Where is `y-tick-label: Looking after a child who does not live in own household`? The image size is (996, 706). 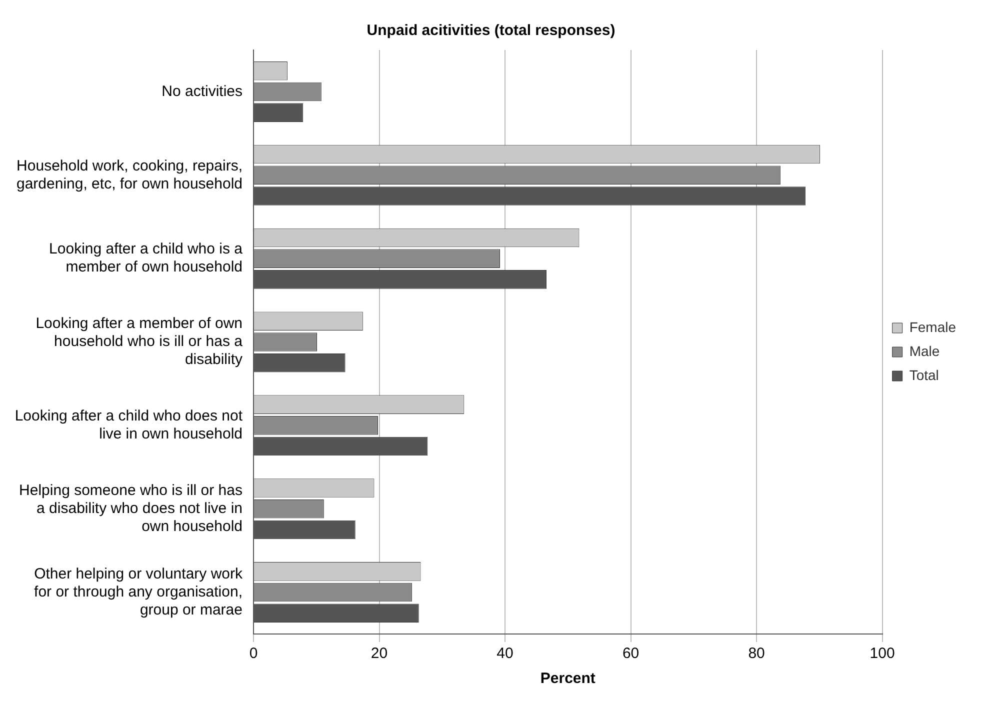
y-tick-label: Looking after a child who does not live in own household is located at coordinates (129, 425).